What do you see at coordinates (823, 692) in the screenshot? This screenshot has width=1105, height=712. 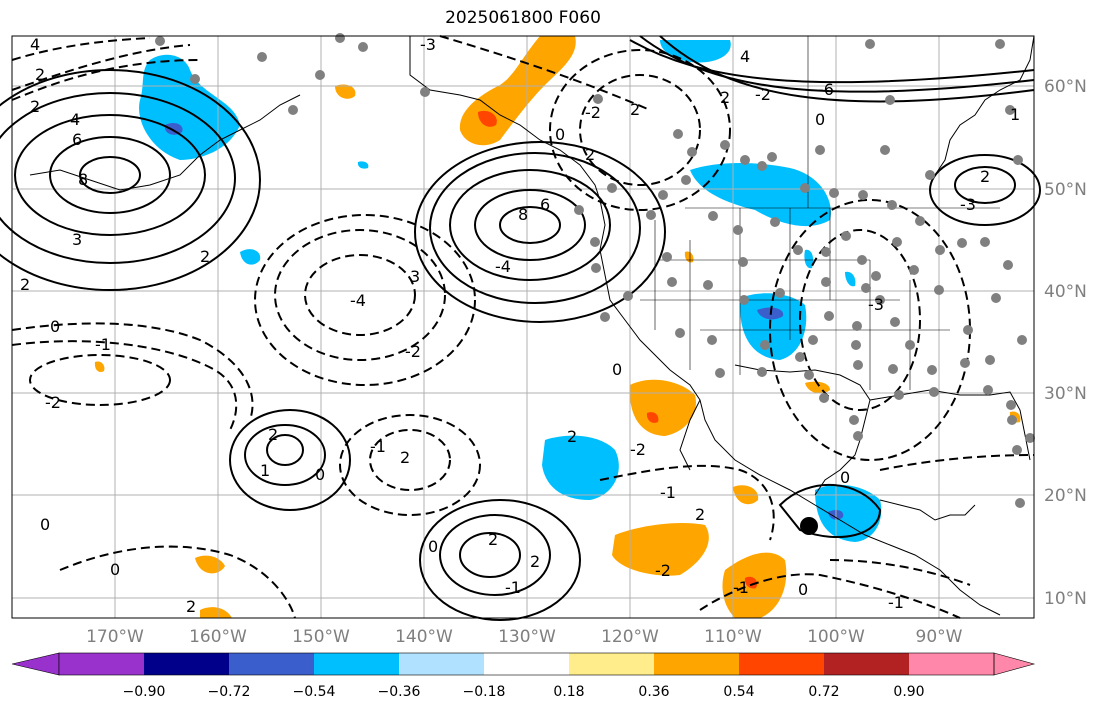 I see `colorbar-tick-label: 0.72` at bounding box center [823, 692].